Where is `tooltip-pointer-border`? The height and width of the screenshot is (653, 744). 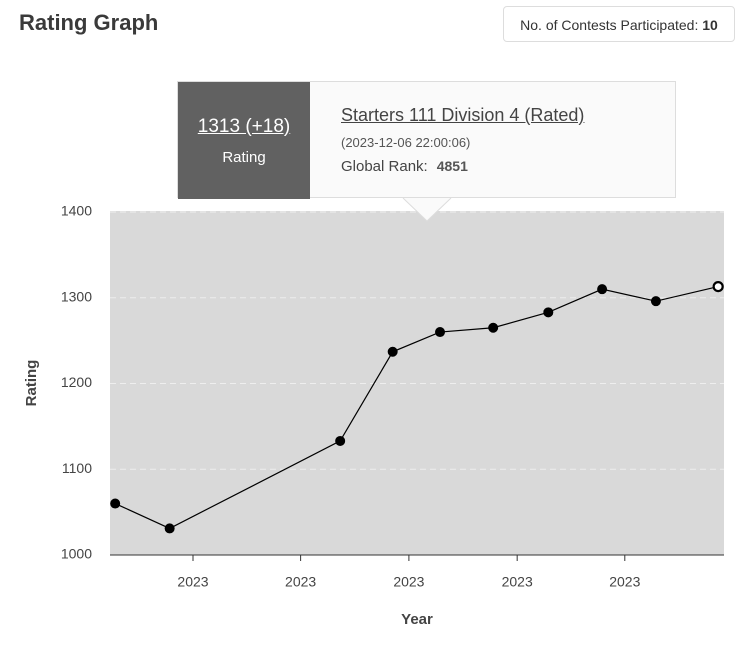 tooltip-pointer-border is located at coordinates (427, 209).